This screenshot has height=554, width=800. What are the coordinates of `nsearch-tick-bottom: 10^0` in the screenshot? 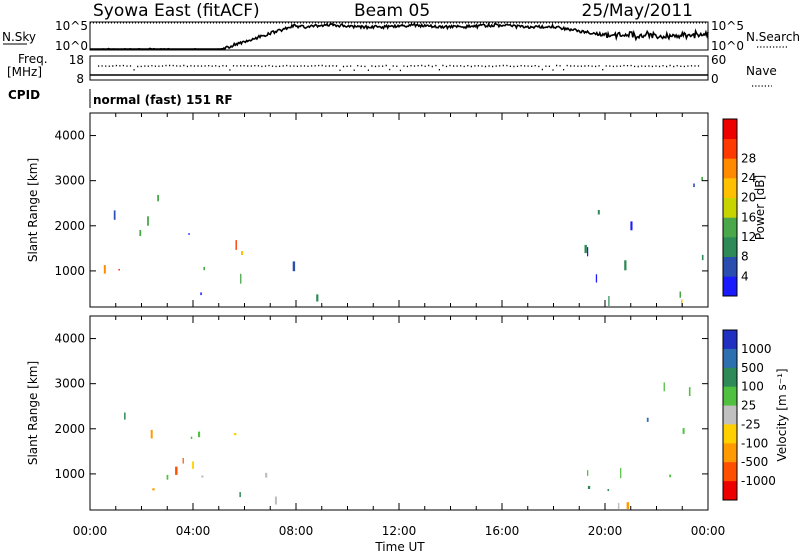 It's located at (727, 46).